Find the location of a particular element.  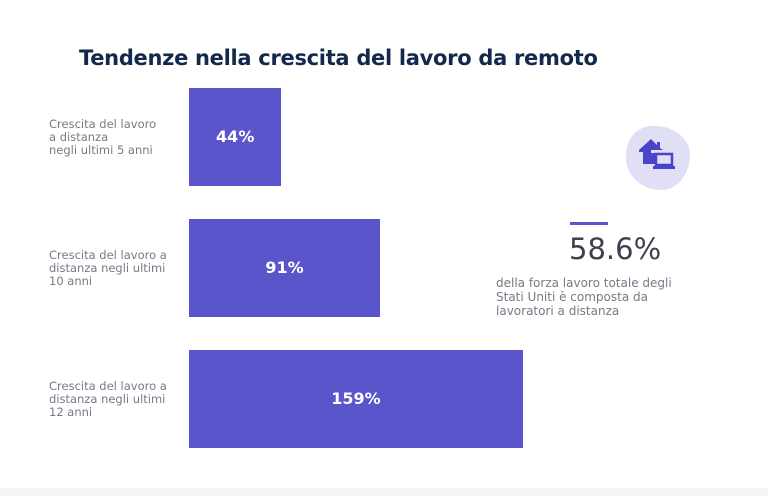

data-label: 91% is located at coordinates (284, 267).